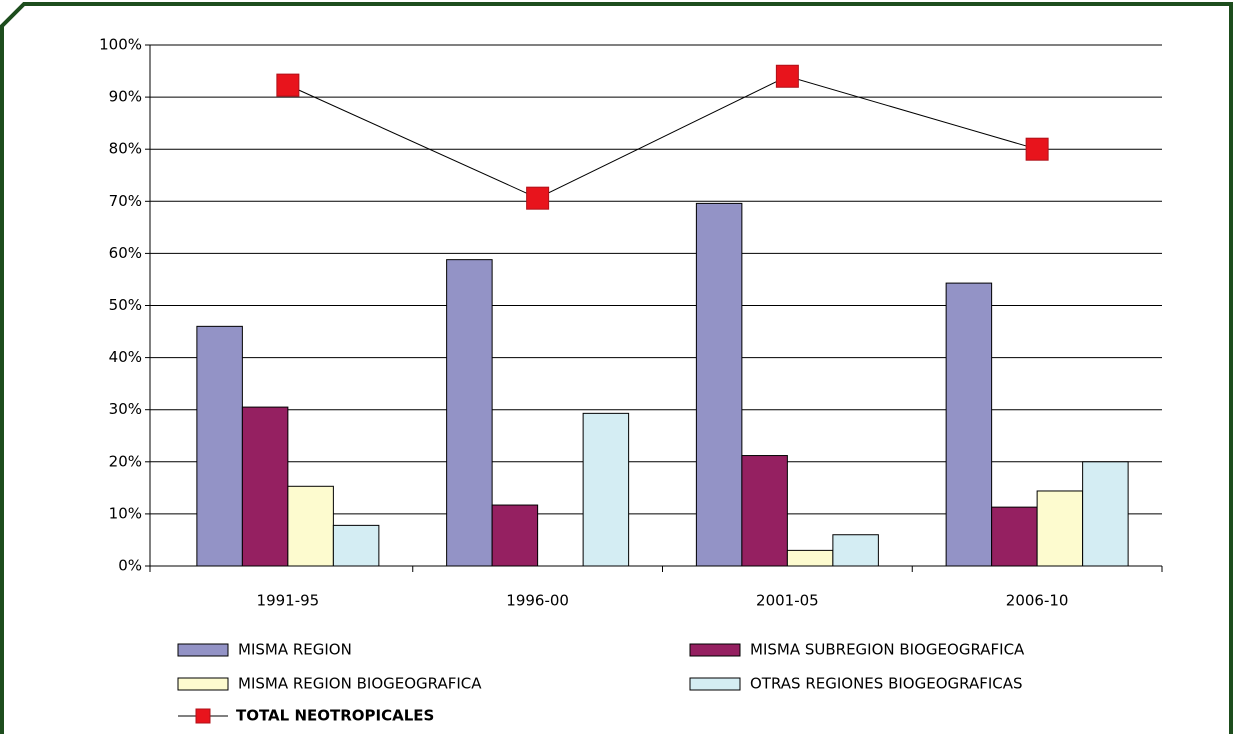 Image resolution: width=1233 pixels, height=734 pixels. Describe the element at coordinates (125, 97) in the screenshot. I see `y-tick-label: 90%` at that location.